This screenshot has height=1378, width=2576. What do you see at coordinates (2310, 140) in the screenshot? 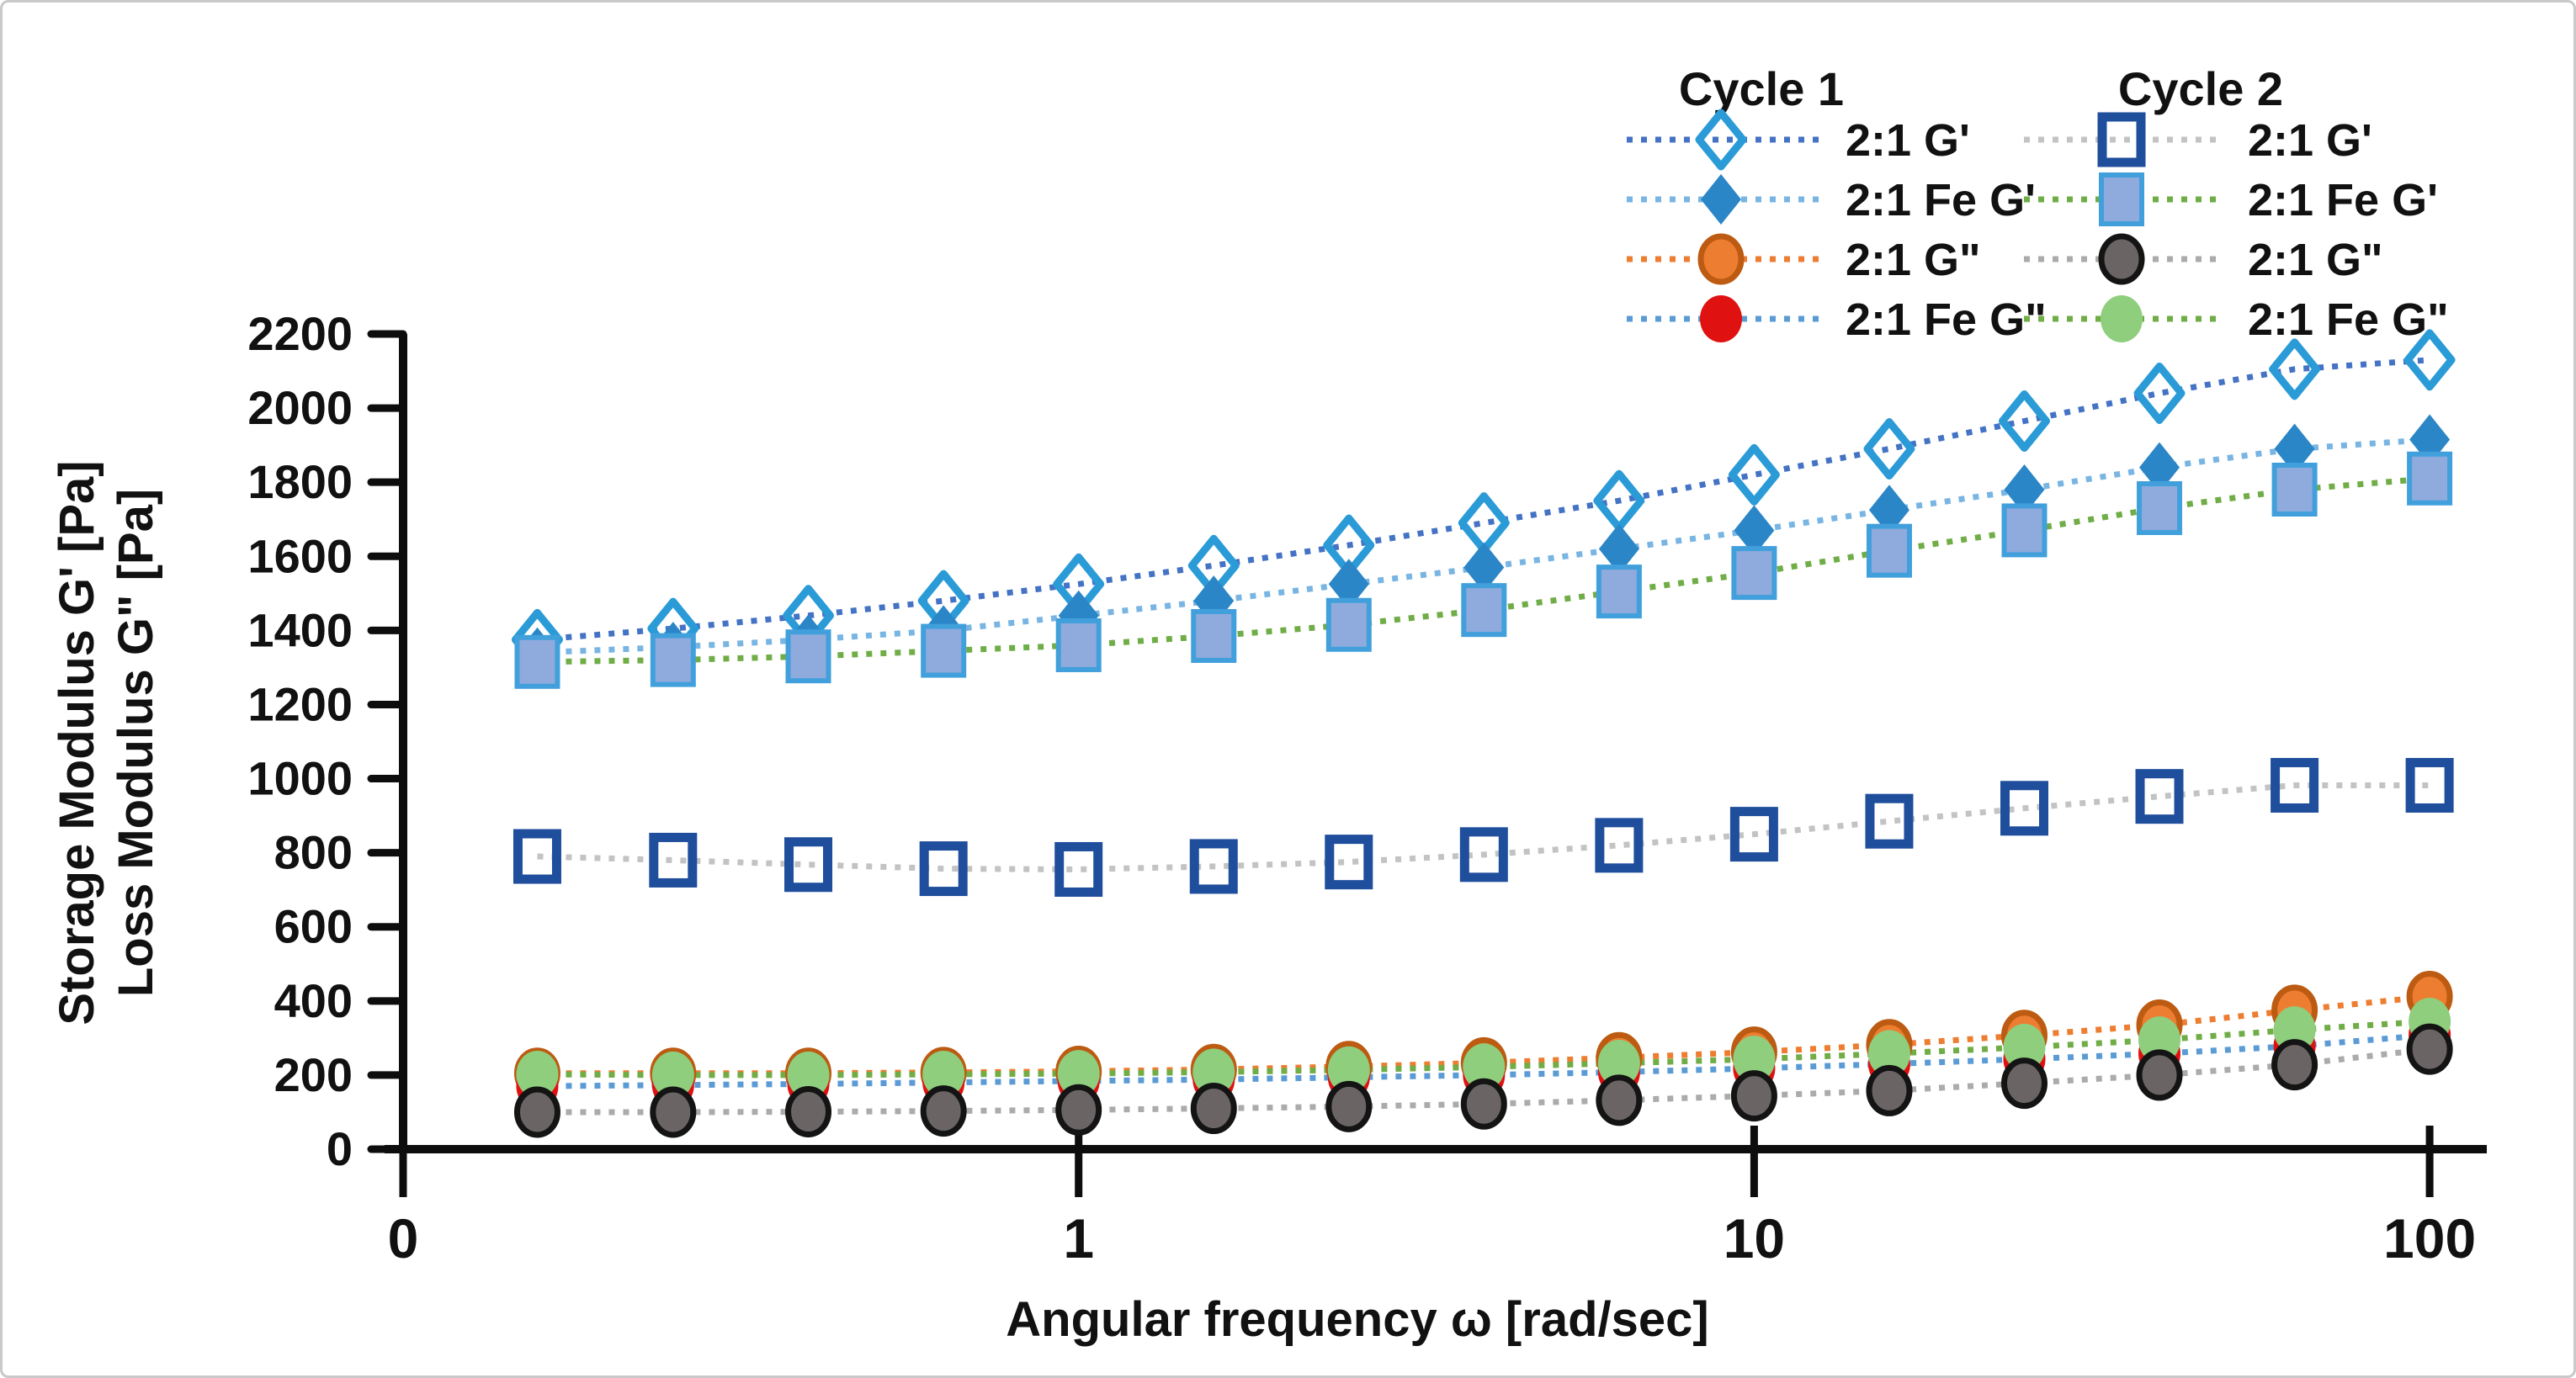
I see `legend-label-c2-gprime: 2:1 G'` at bounding box center [2310, 140].